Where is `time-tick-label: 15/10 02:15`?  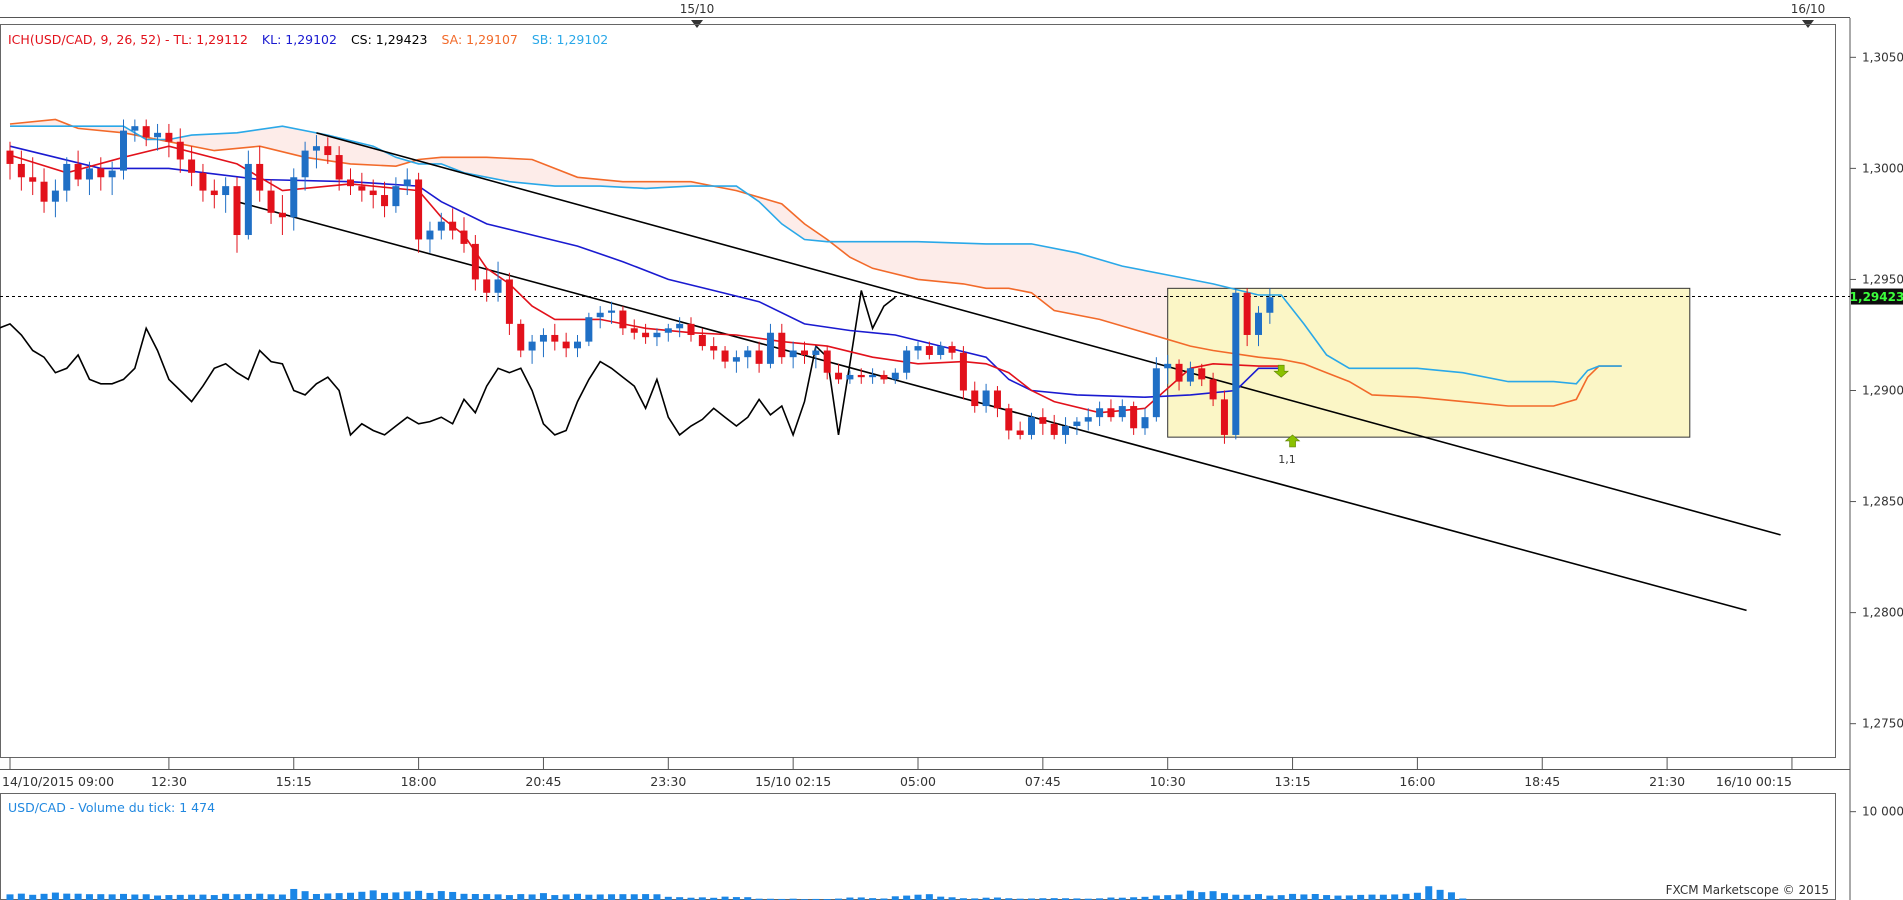 time-tick-label: 15/10 02:15 is located at coordinates (793, 781).